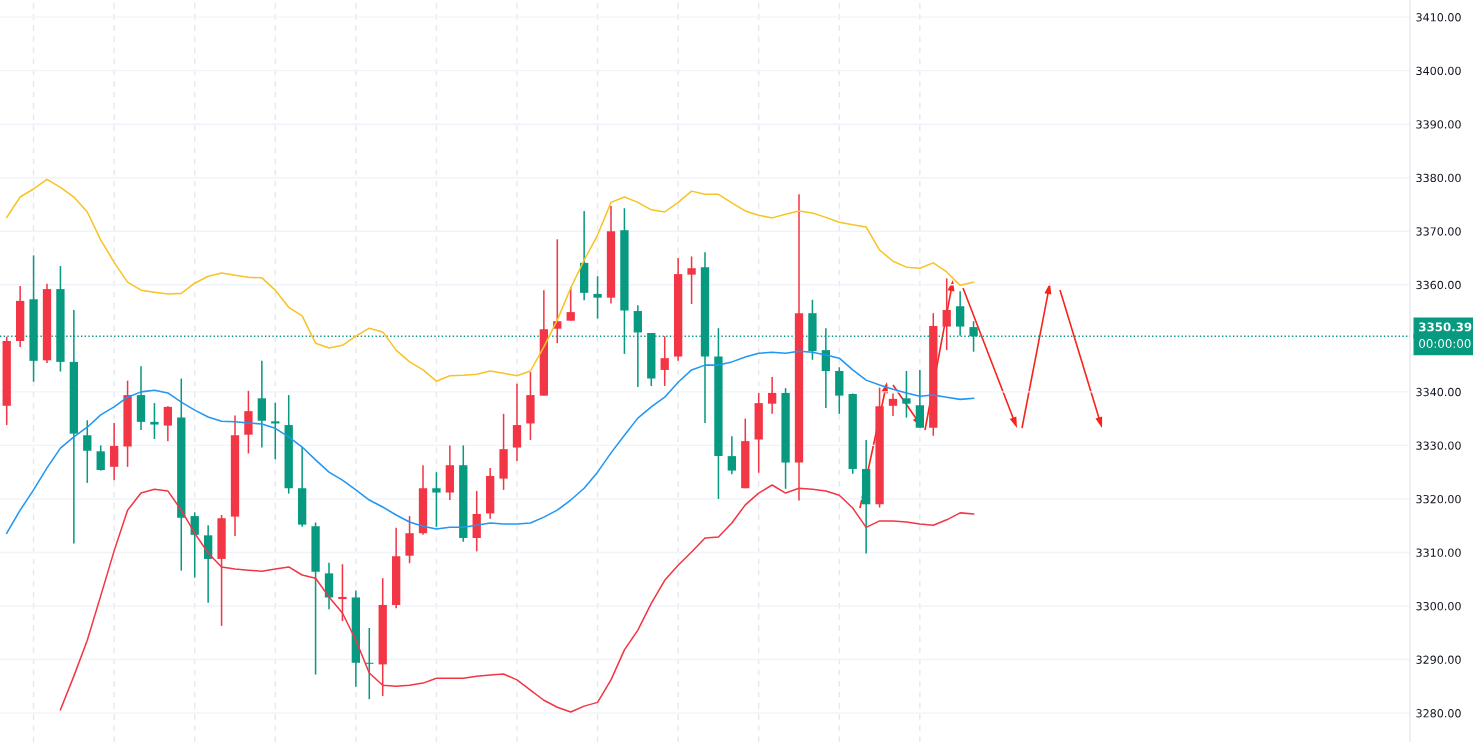 The height and width of the screenshot is (742, 1473). Describe the element at coordinates (1438, 71) in the screenshot. I see `y-tick-label: 3400.00` at that location.